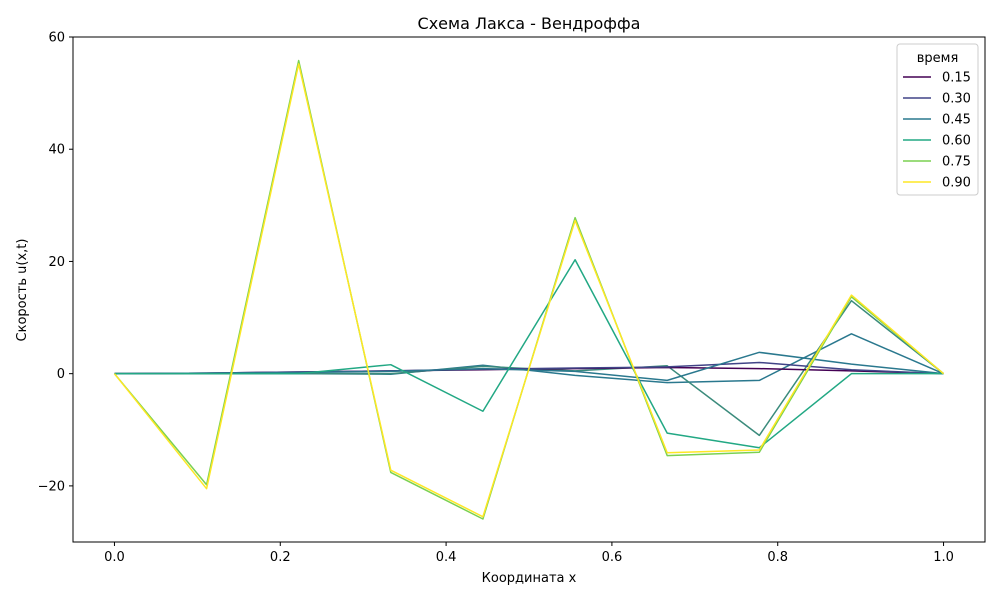 Image resolution: width=1000 pixels, height=600 pixels. What do you see at coordinates (956, 162) in the screenshot?
I see `legend-label-0.75: 0.75` at bounding box center [956, 162].